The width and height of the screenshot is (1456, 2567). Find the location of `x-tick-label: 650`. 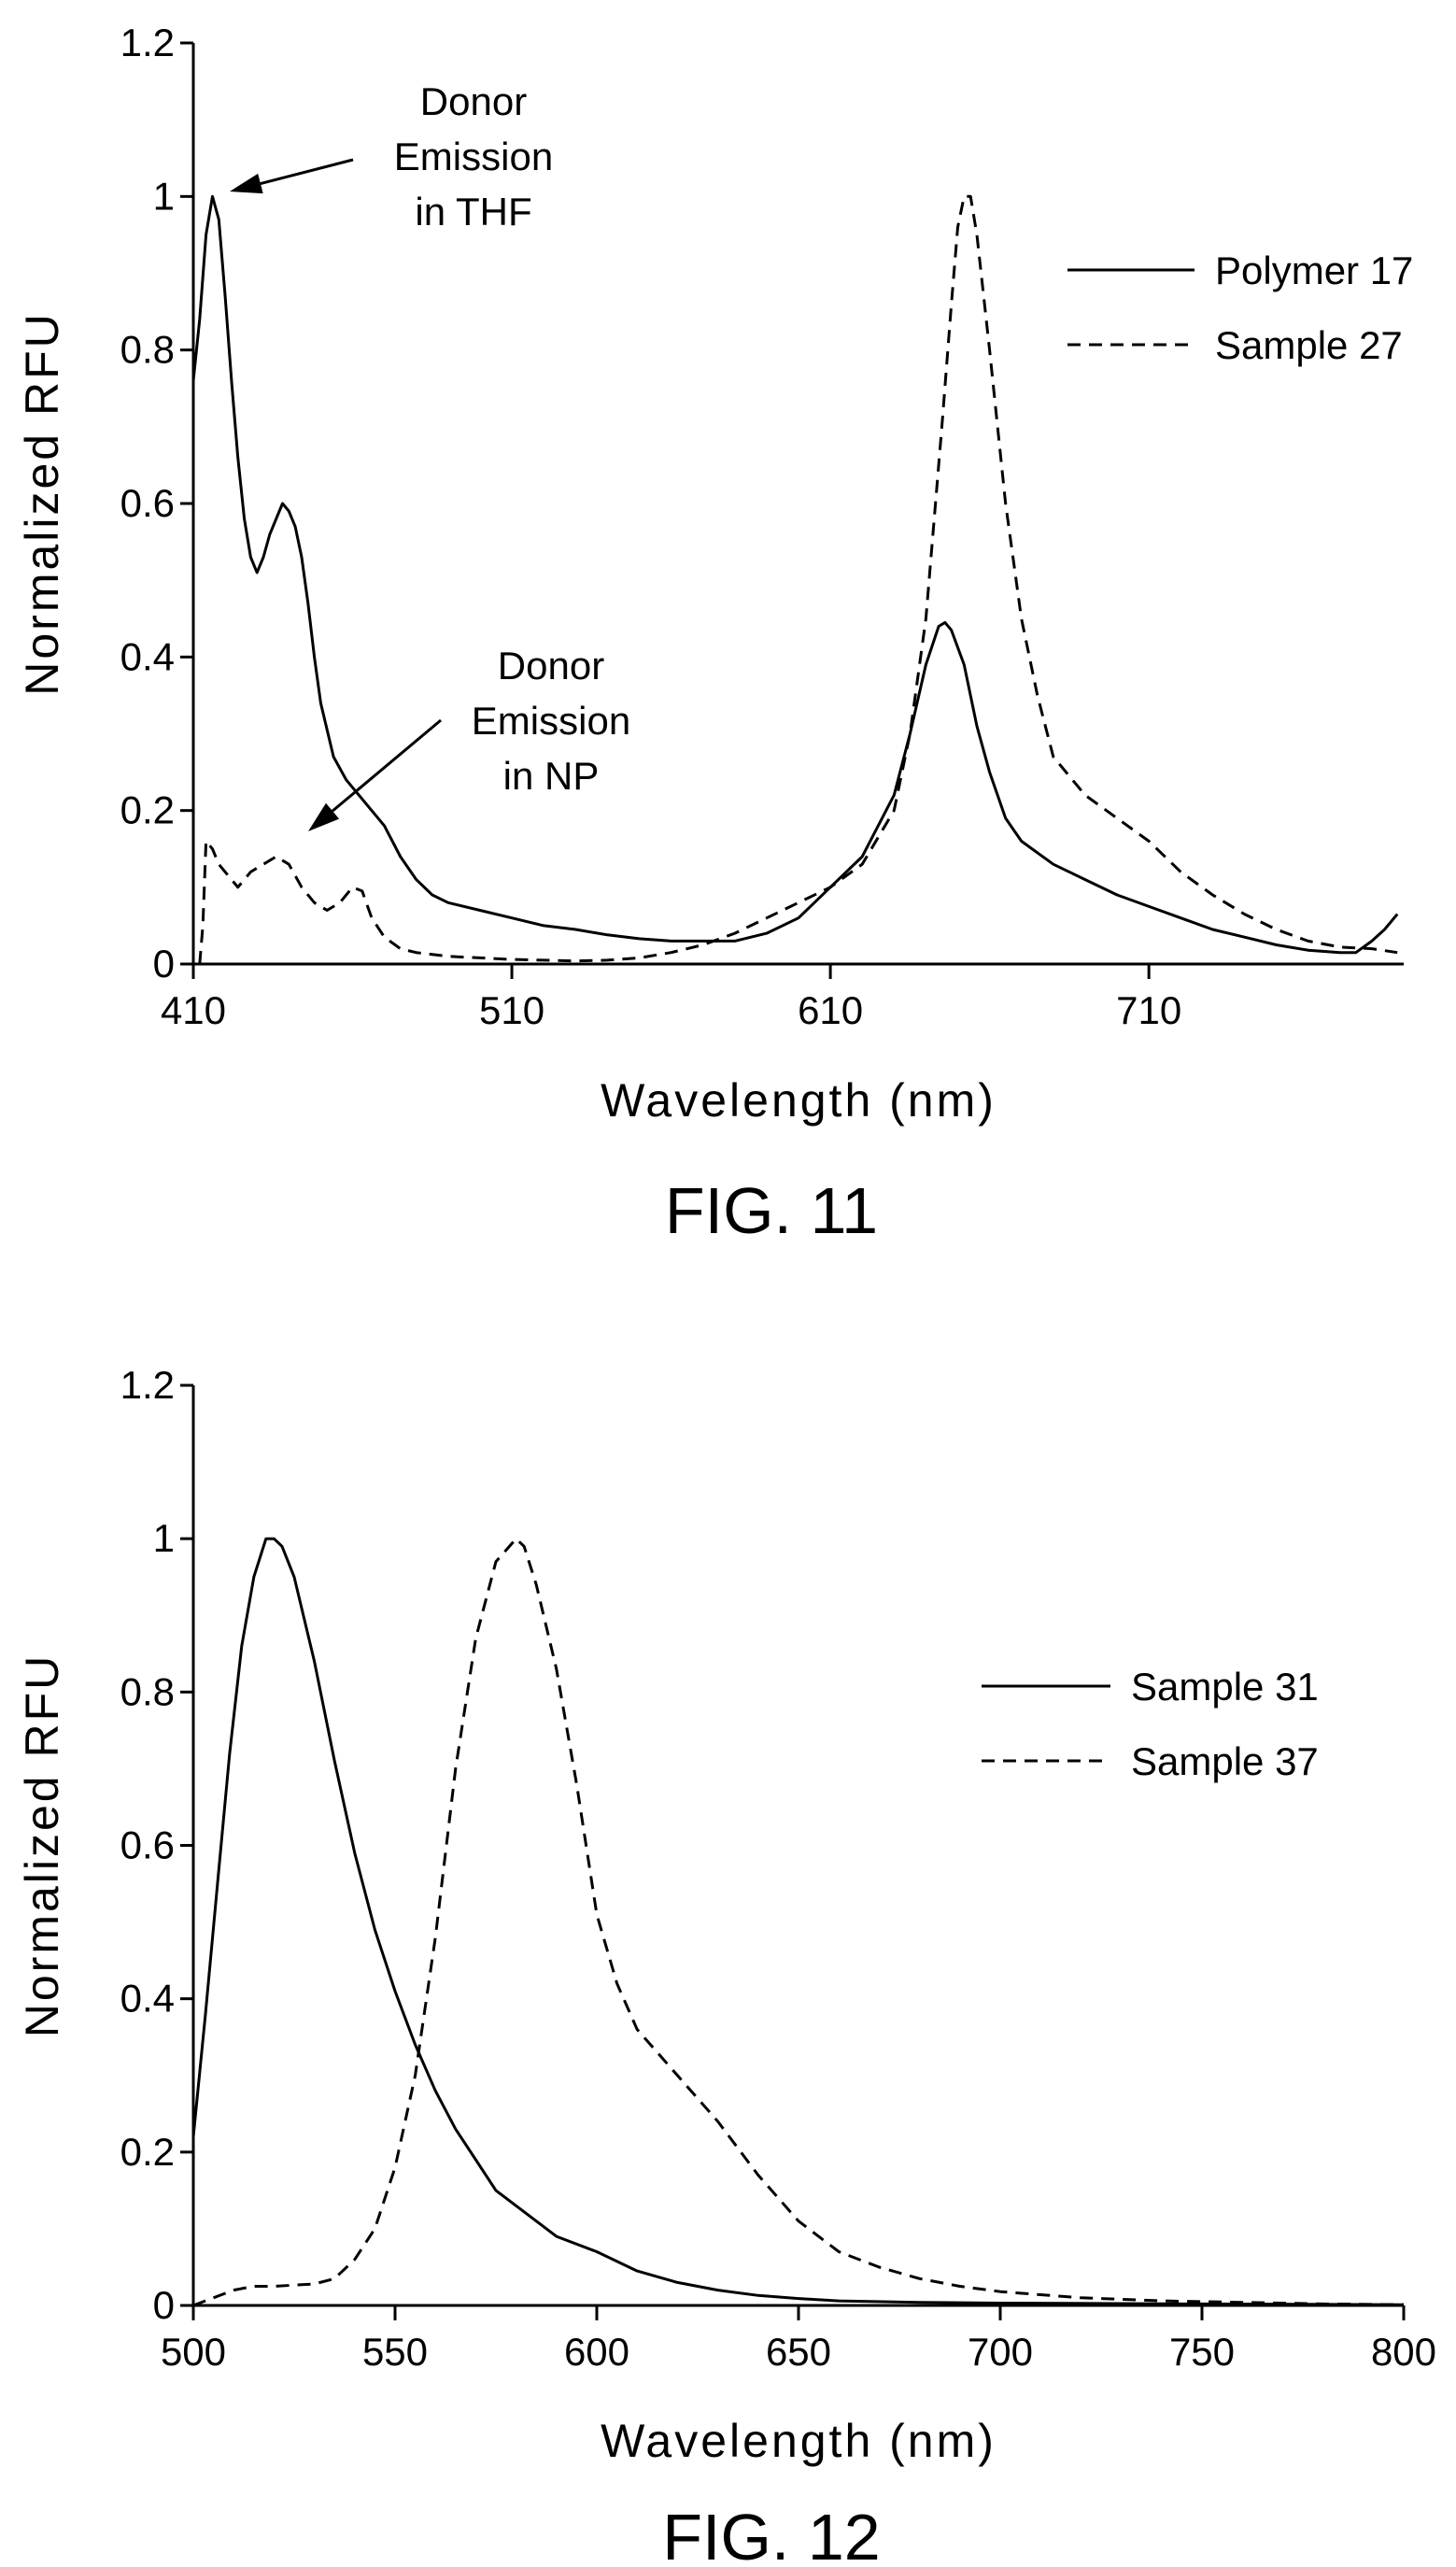

x-tick-label: 650 is located at coordinates (798, 2352).